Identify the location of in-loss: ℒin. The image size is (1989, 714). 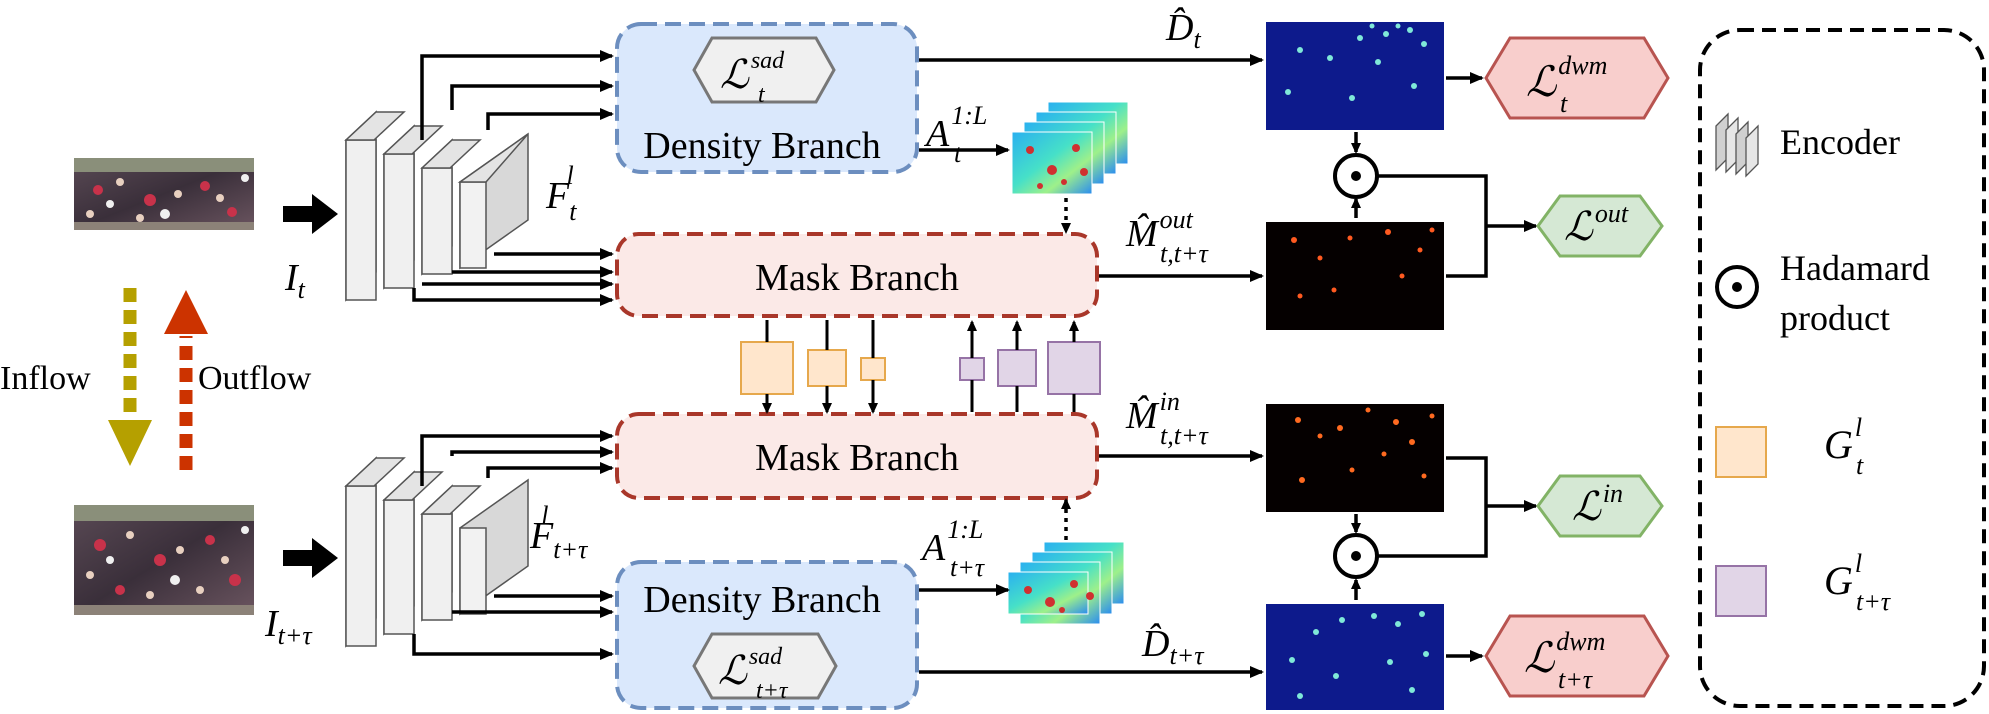
(1600, 506).